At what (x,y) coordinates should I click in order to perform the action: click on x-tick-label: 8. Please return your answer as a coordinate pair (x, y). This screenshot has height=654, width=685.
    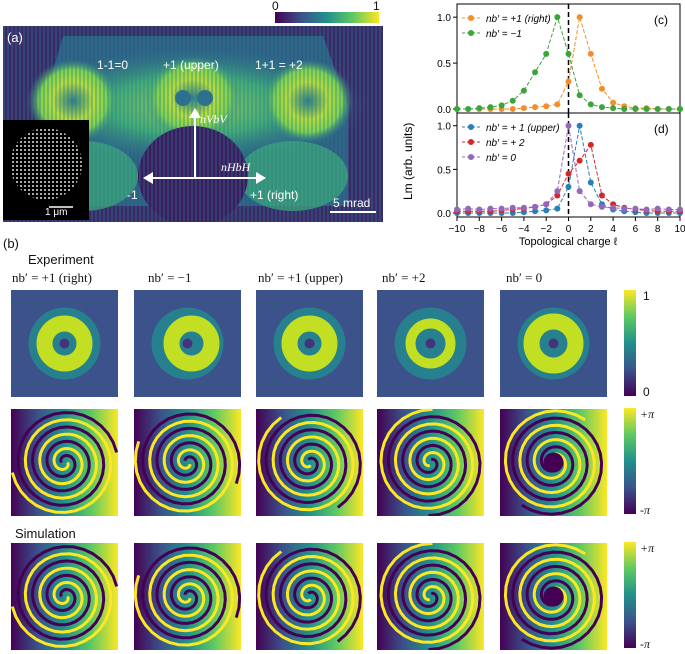
    Looking at the image, I should click on (658, 229).